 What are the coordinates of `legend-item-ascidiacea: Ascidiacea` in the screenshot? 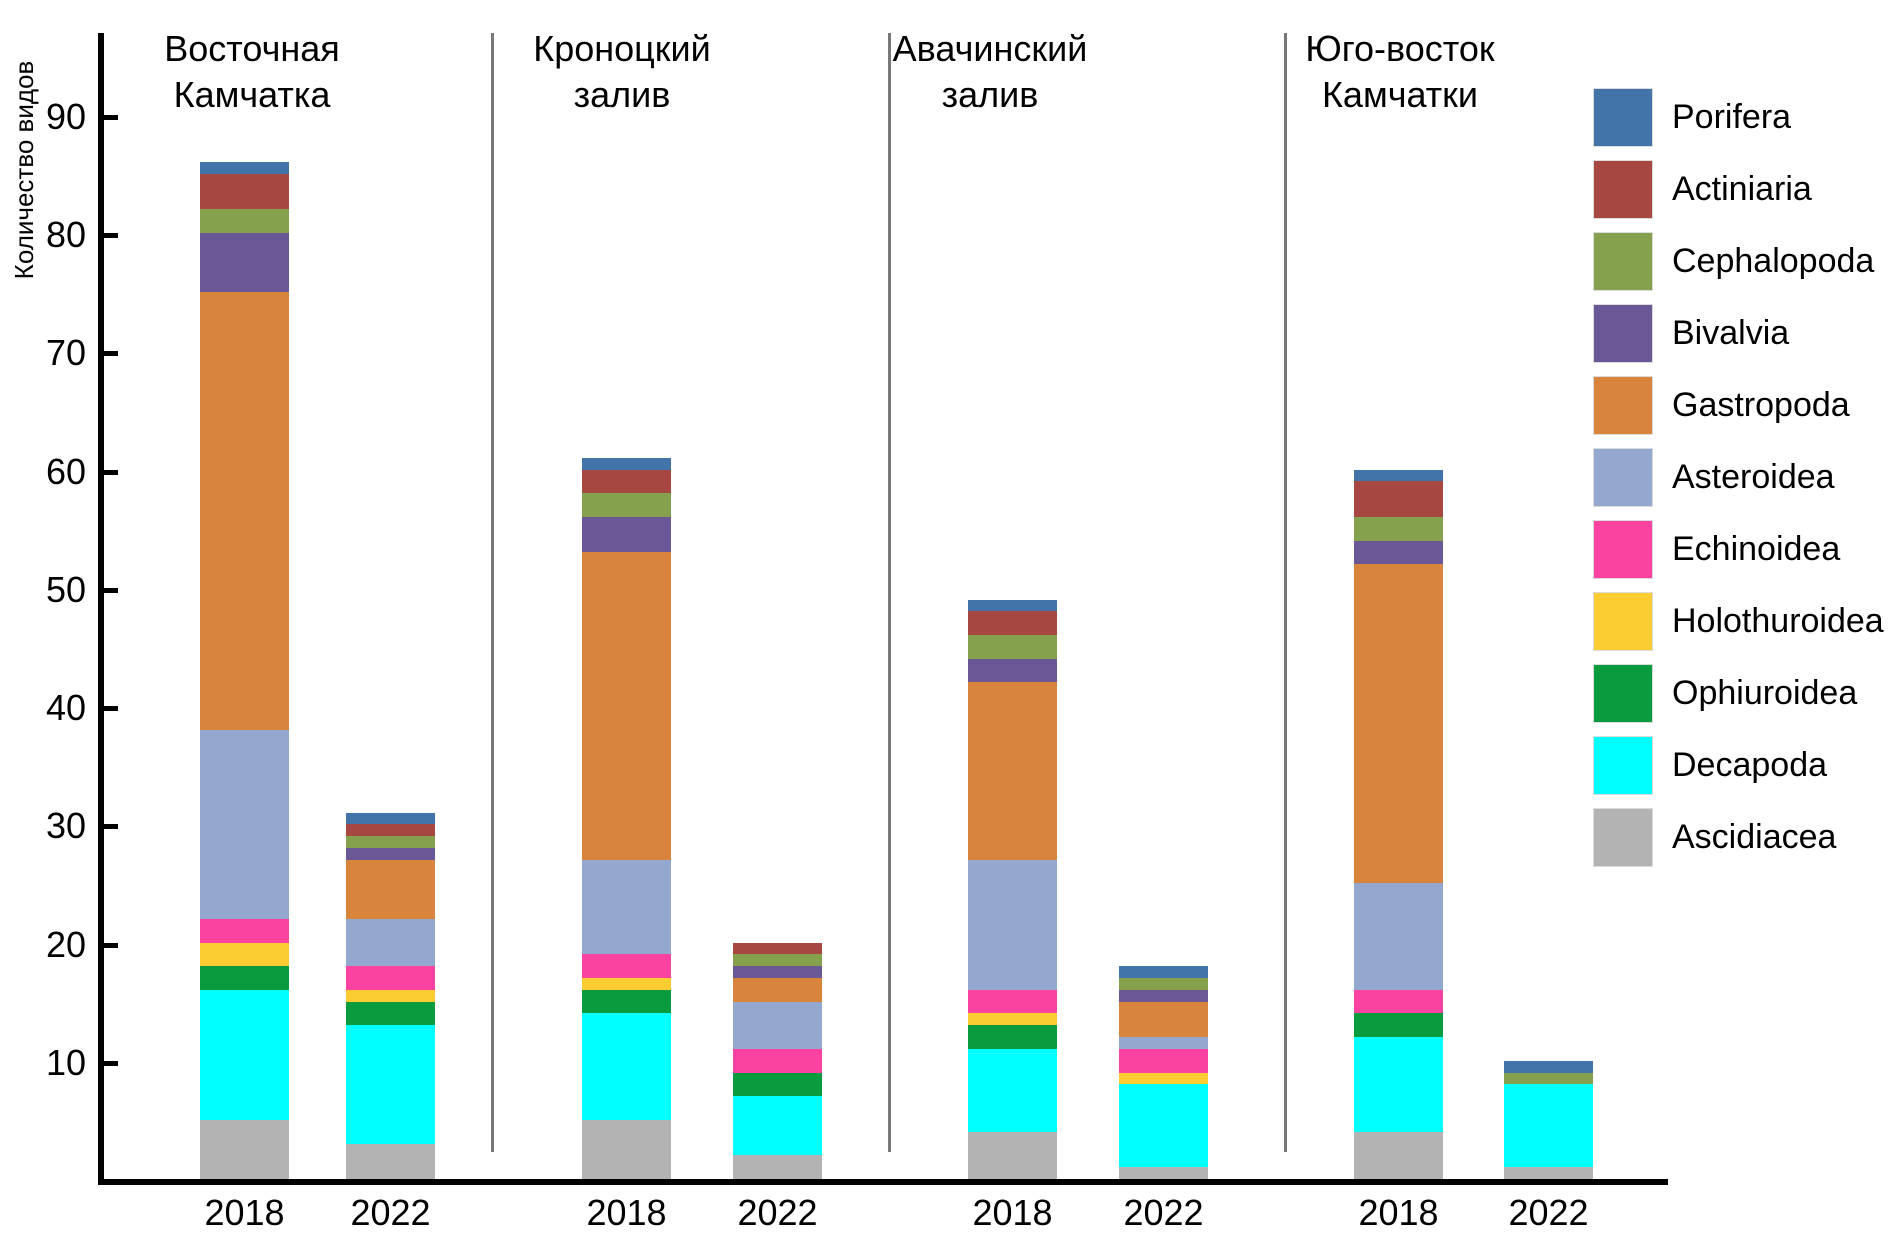 It's located at (1738, 837).